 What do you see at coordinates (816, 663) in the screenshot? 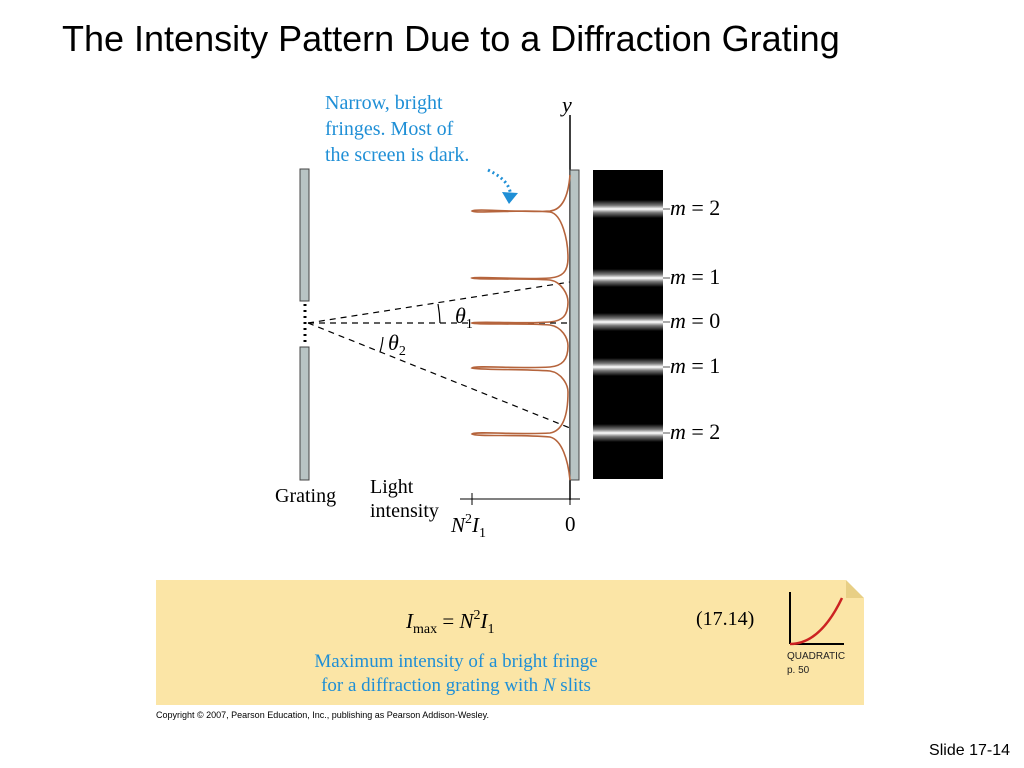
I see `quadratic-label: QUADRATIC p. 50` at bounding box center [816, 663].